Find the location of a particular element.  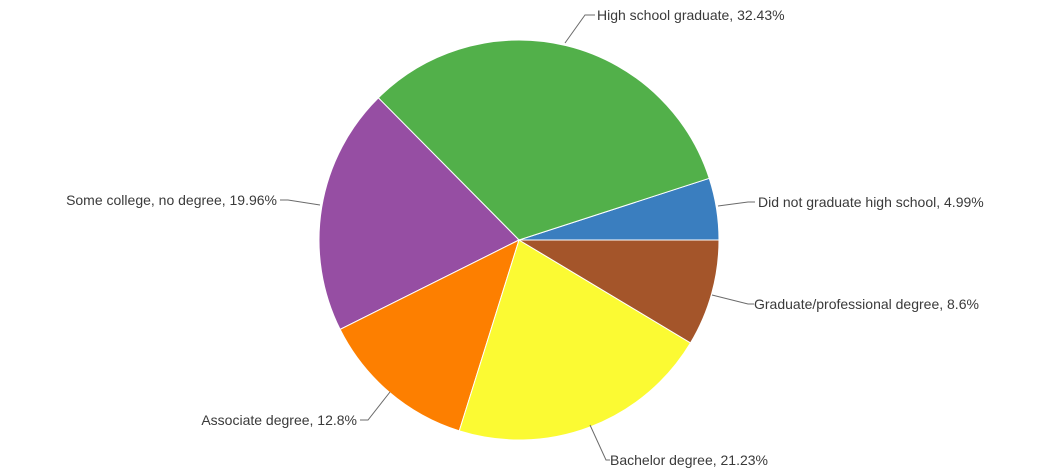

pie-slice-some-college-no-degree is located at coordinates (419, 214).